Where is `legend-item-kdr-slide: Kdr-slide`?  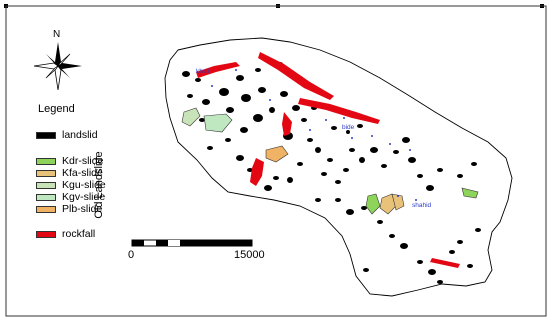
legend-item-kdr-slide: Kdr-slide is located at coordinates (69, 161).